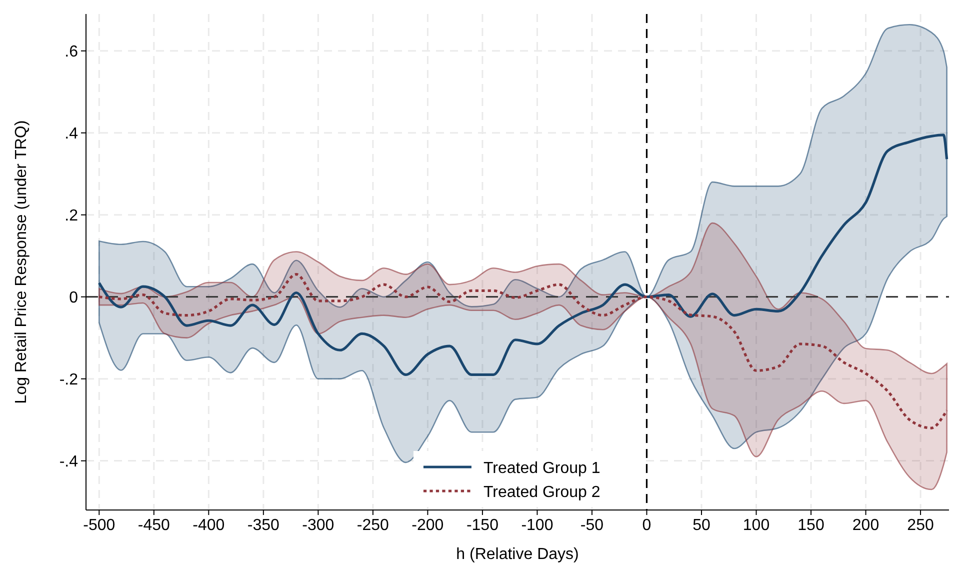  I want to click on x-tick-label: 150, so click(811, 525).